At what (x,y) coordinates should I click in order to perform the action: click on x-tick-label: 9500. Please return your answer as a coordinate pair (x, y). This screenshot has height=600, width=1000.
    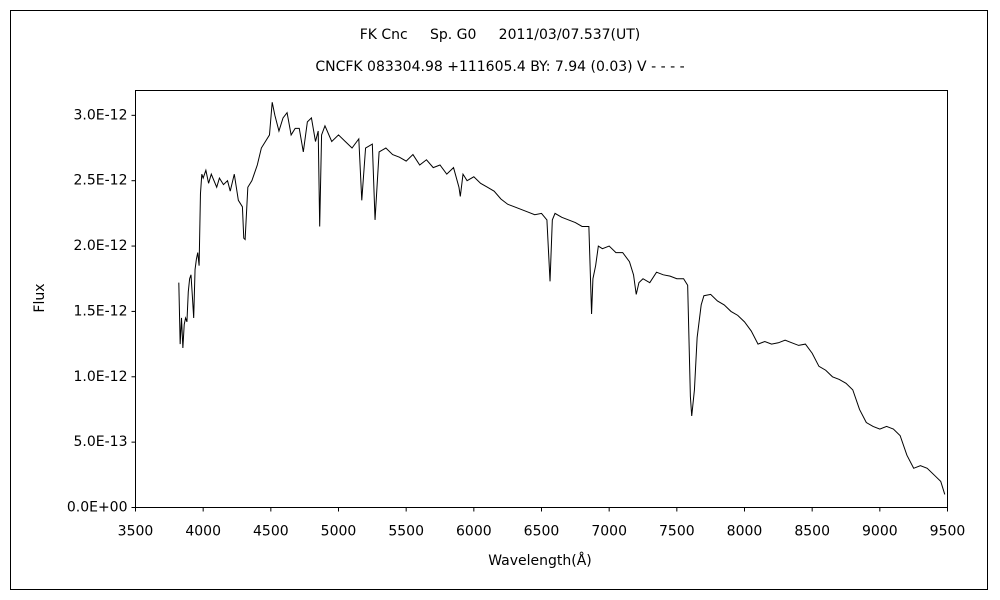
    Looking at the image, I should click on (948, 532).